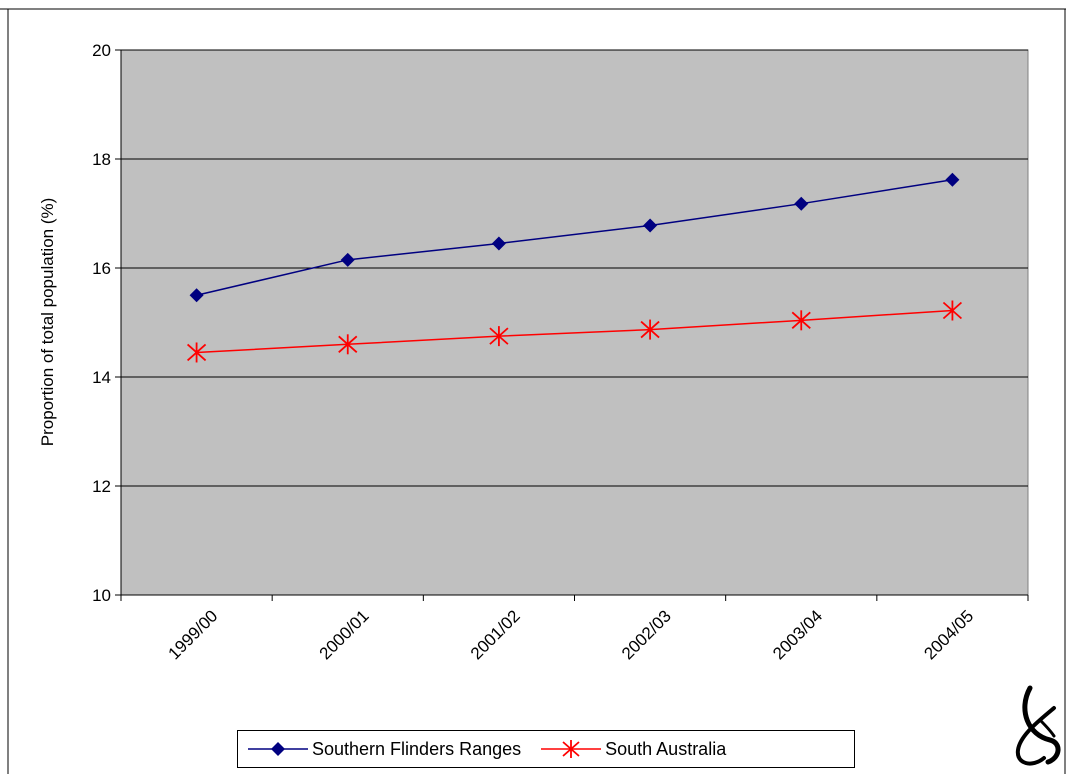  What do you see at coordinates (193, 634) in the screenshot?
I see `x-tick-label: 1999/00` at bounding box center [193, 634].